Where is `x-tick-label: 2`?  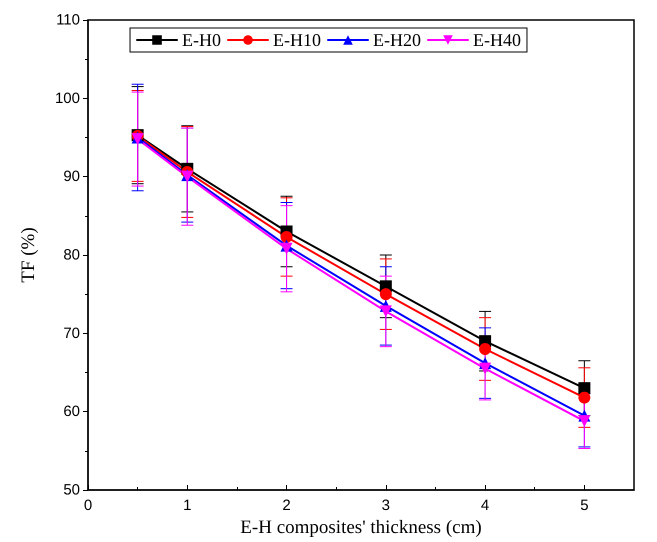 x-tick-label: 2 is located at coordinates (286, 505).